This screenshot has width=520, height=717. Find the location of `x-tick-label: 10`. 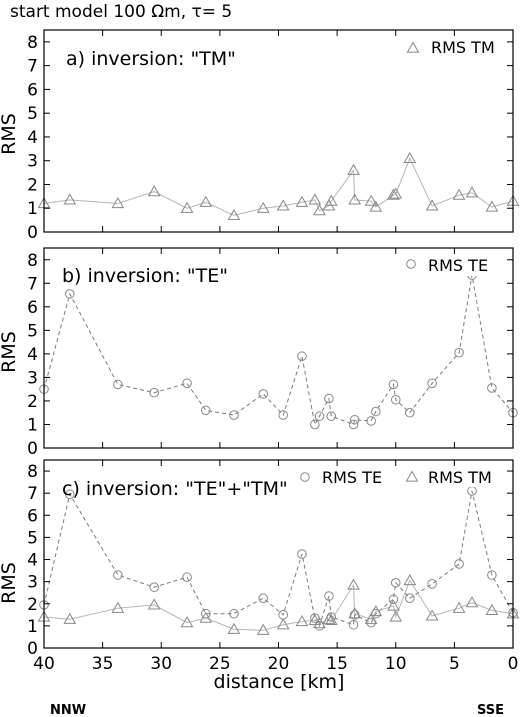

x-tick-label: 10 is located at coordinates (396, 664).